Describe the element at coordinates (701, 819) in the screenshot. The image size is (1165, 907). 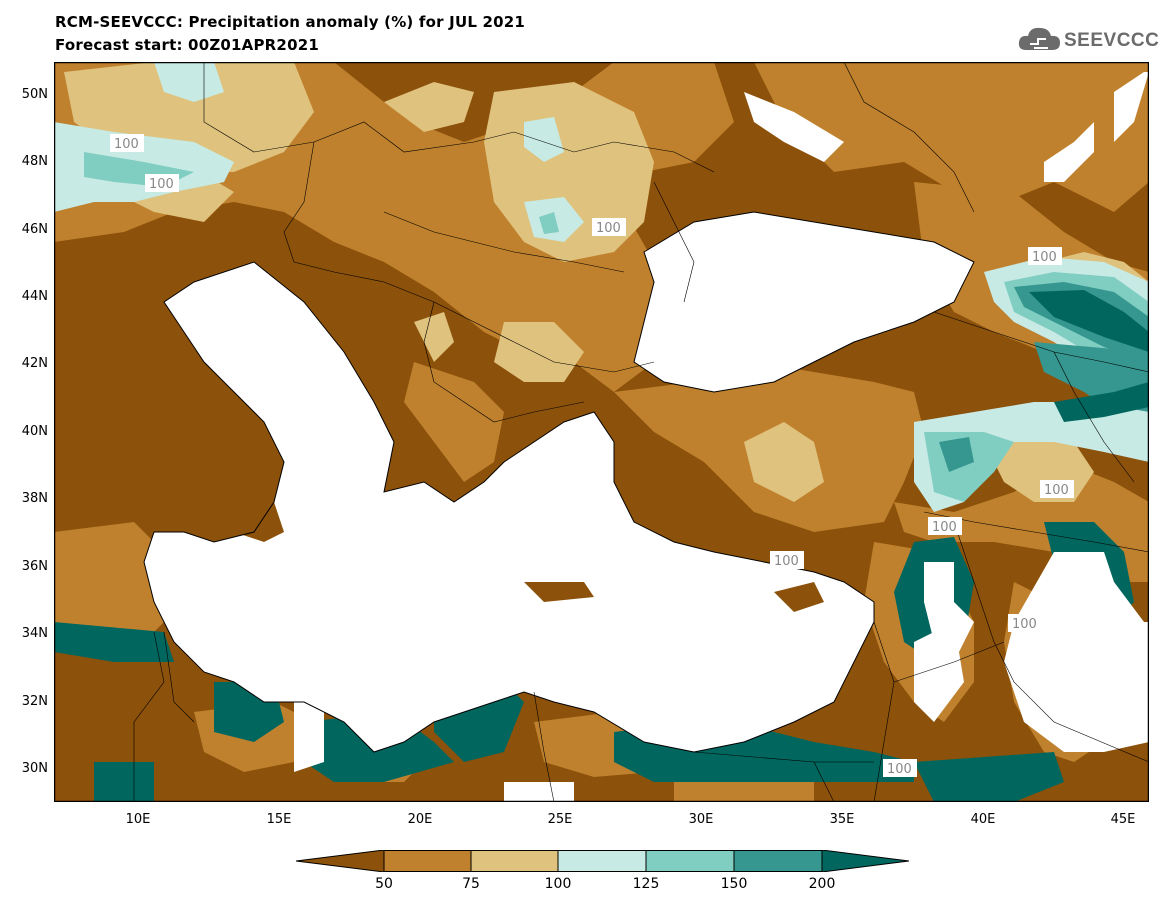
I see `lon-label: 30E` at that location.